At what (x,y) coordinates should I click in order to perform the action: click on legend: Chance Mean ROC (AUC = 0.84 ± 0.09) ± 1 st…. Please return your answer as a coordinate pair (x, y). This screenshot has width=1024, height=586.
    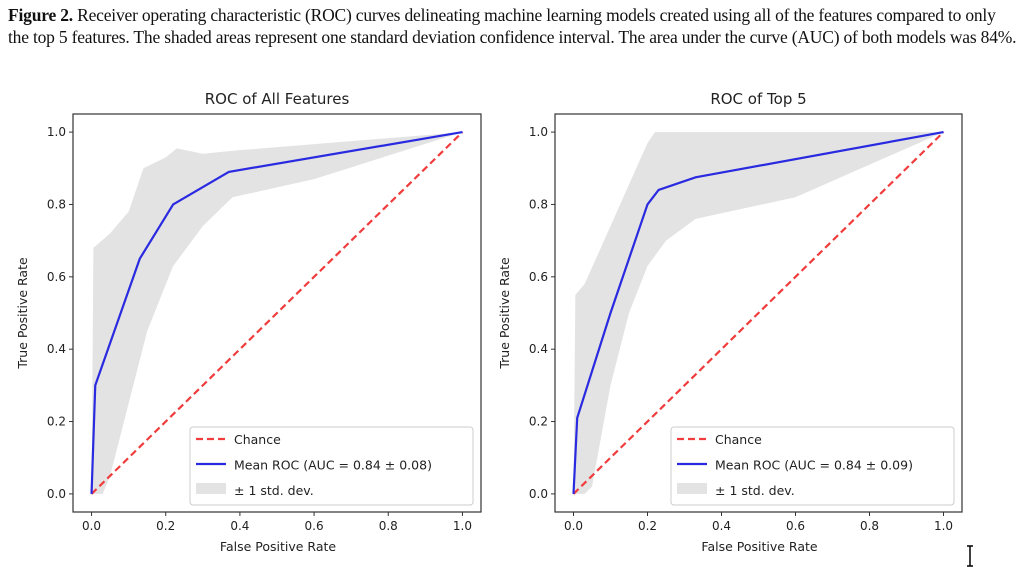
    Looking at the image, I should click on (812, 466).